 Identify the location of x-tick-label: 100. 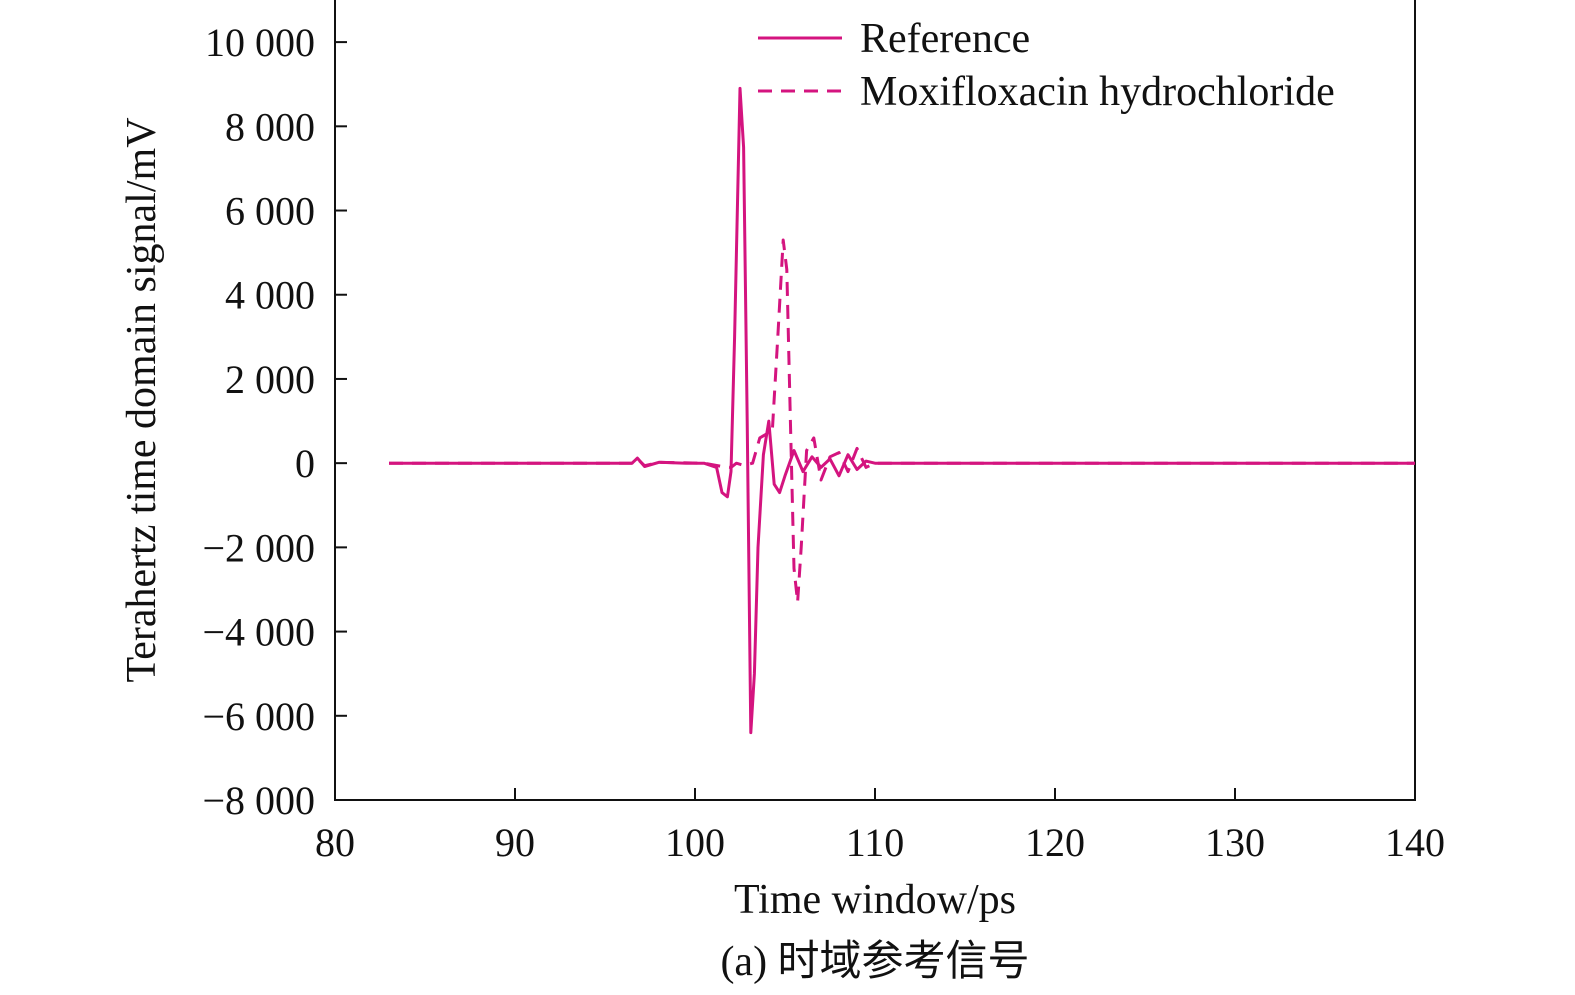
(695, 842).